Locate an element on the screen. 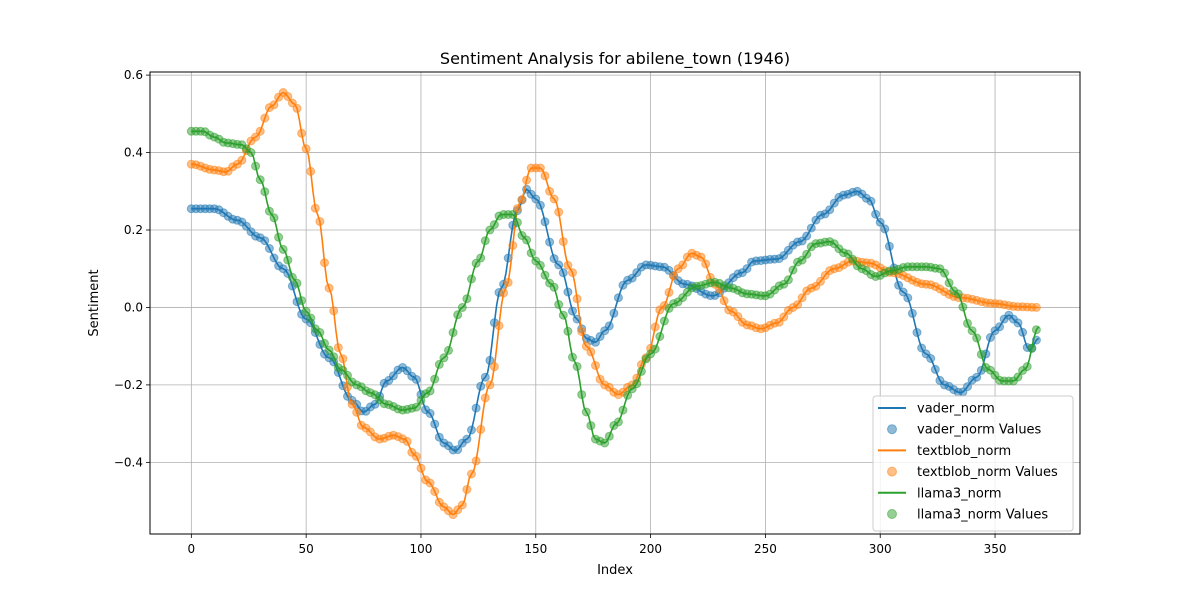  y-axis-label: Sentiment is located at coordinates (94, 302).